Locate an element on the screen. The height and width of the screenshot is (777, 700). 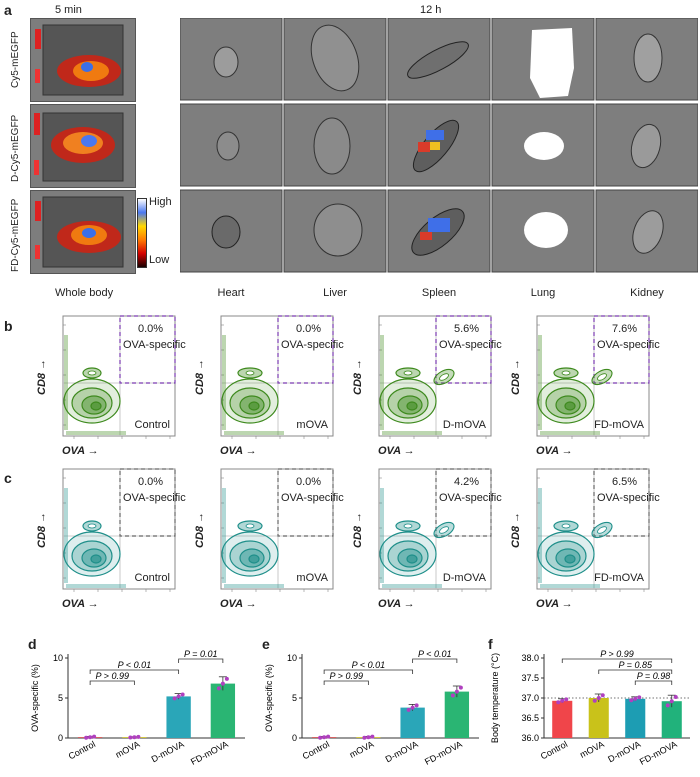
panel-e-label: e is located at coordinates (266, 644).